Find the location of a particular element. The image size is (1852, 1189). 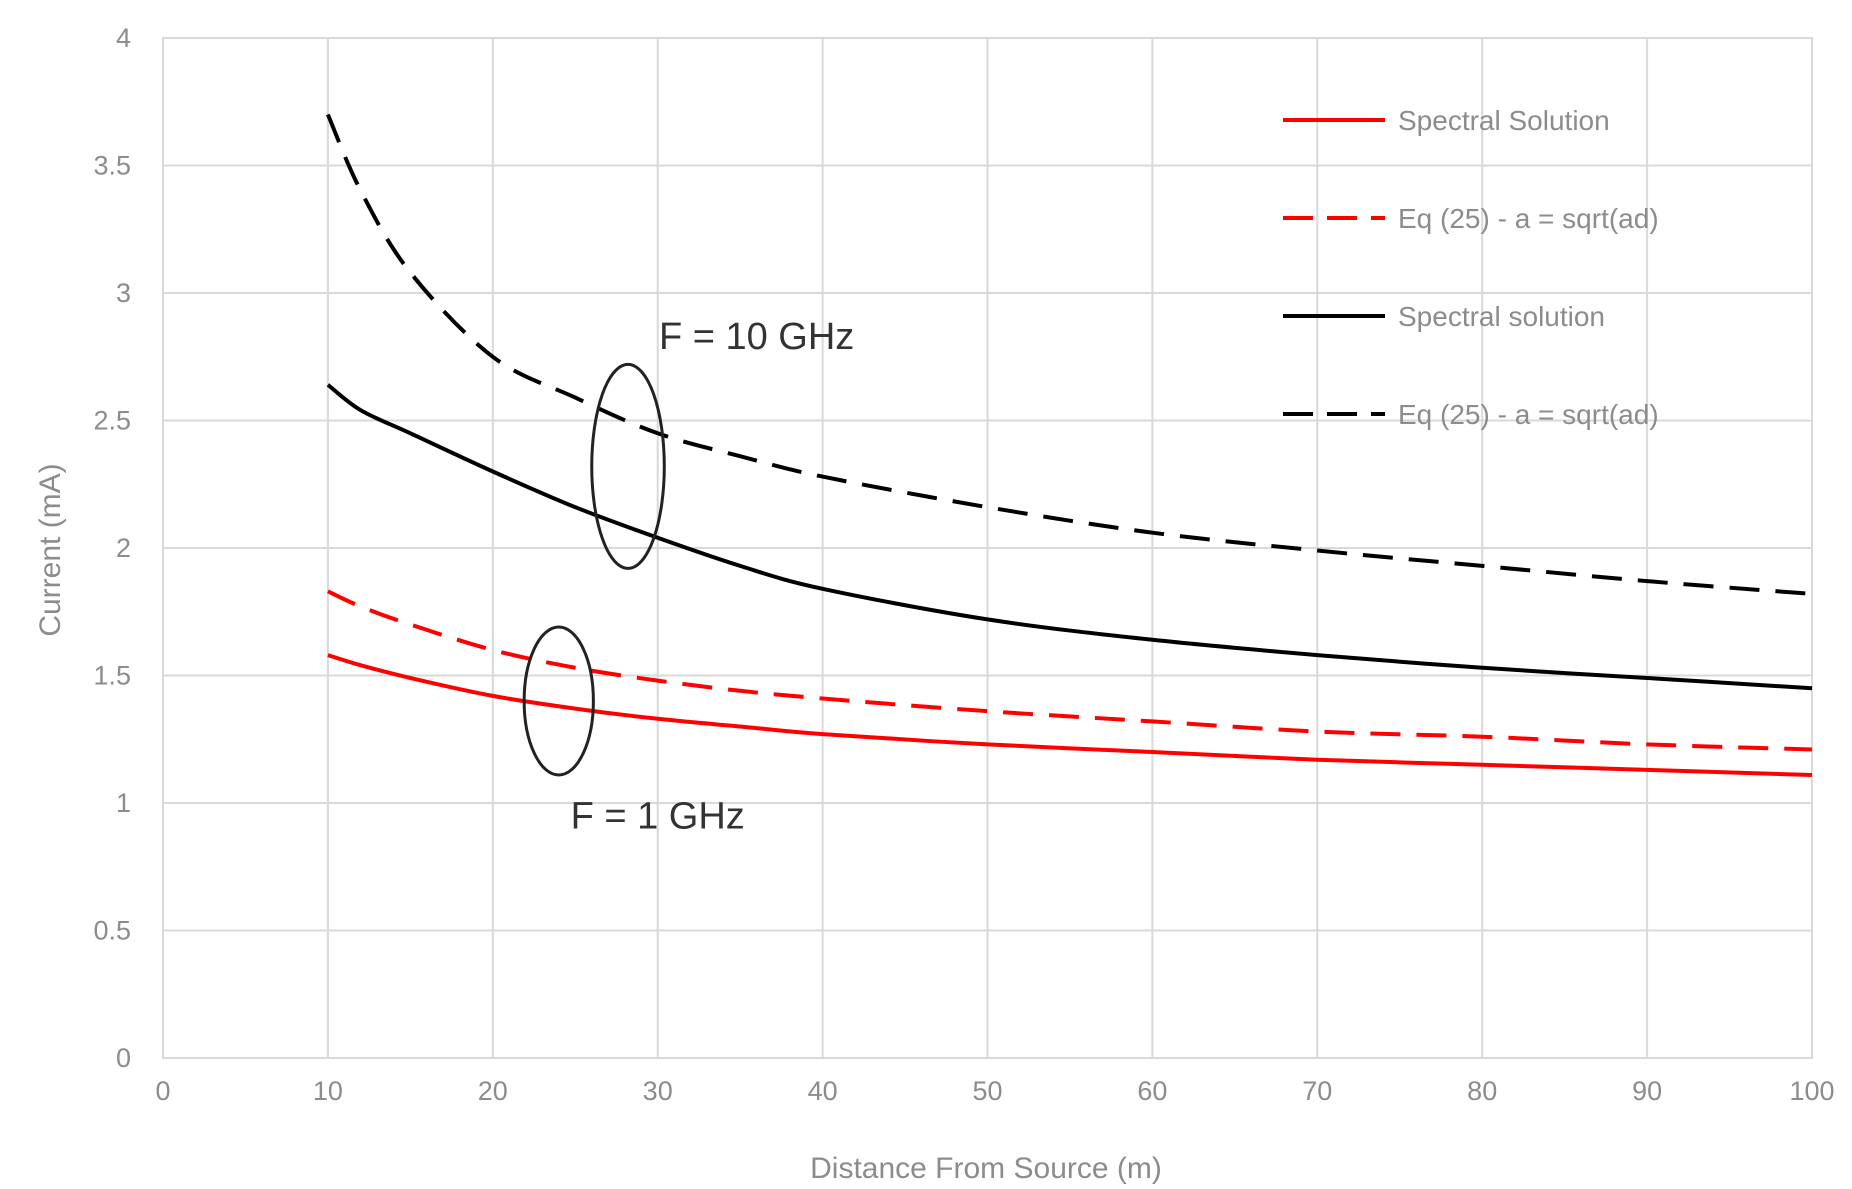

y-axis-ticks: 0 0.5 1 1.5 2 2.5 3 3.5 4 is located at coordinates (112, 548).